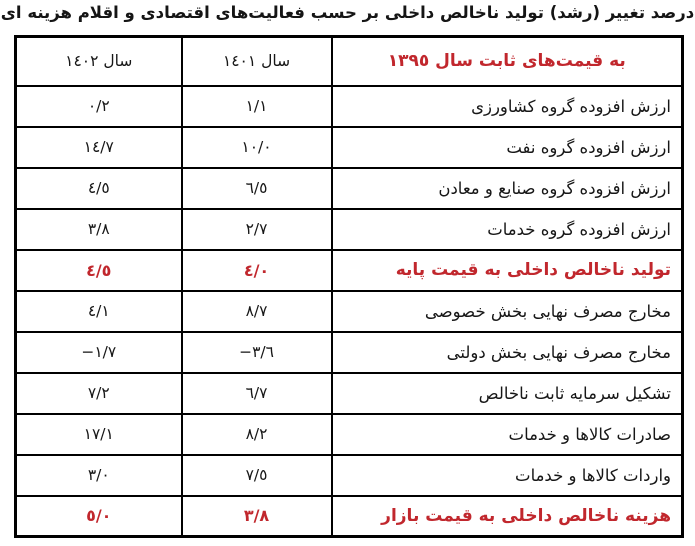  What do you see at coordinates (98, 106) in the screenshot?
I see `value-1402: ٠/٢` at bounding box center [98, 106].